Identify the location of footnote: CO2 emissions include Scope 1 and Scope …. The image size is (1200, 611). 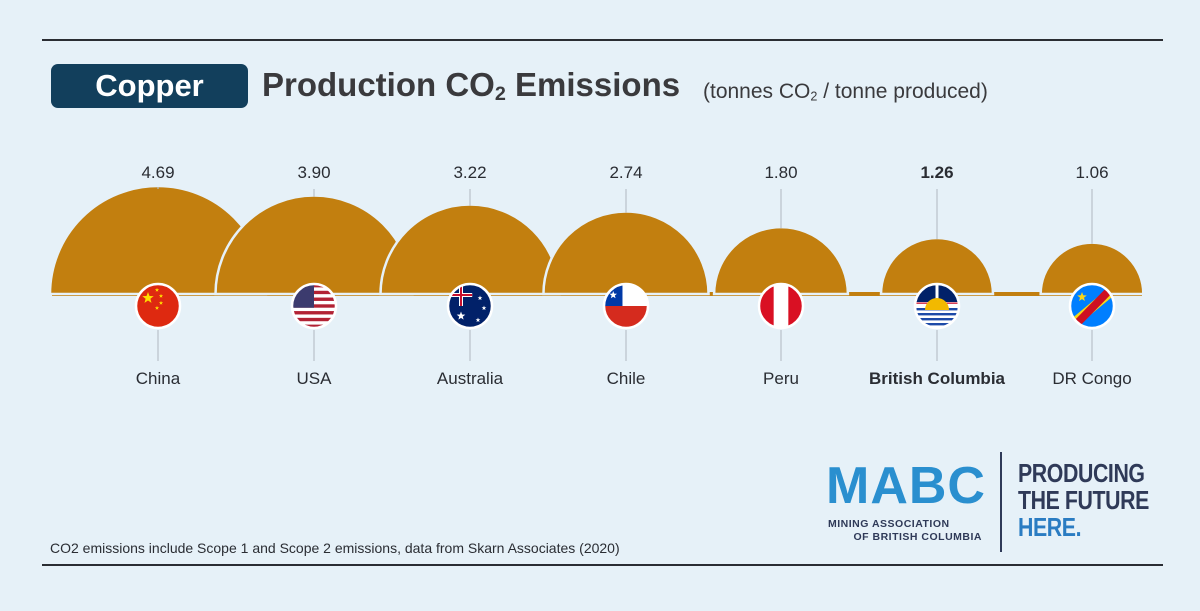
(335, 548).